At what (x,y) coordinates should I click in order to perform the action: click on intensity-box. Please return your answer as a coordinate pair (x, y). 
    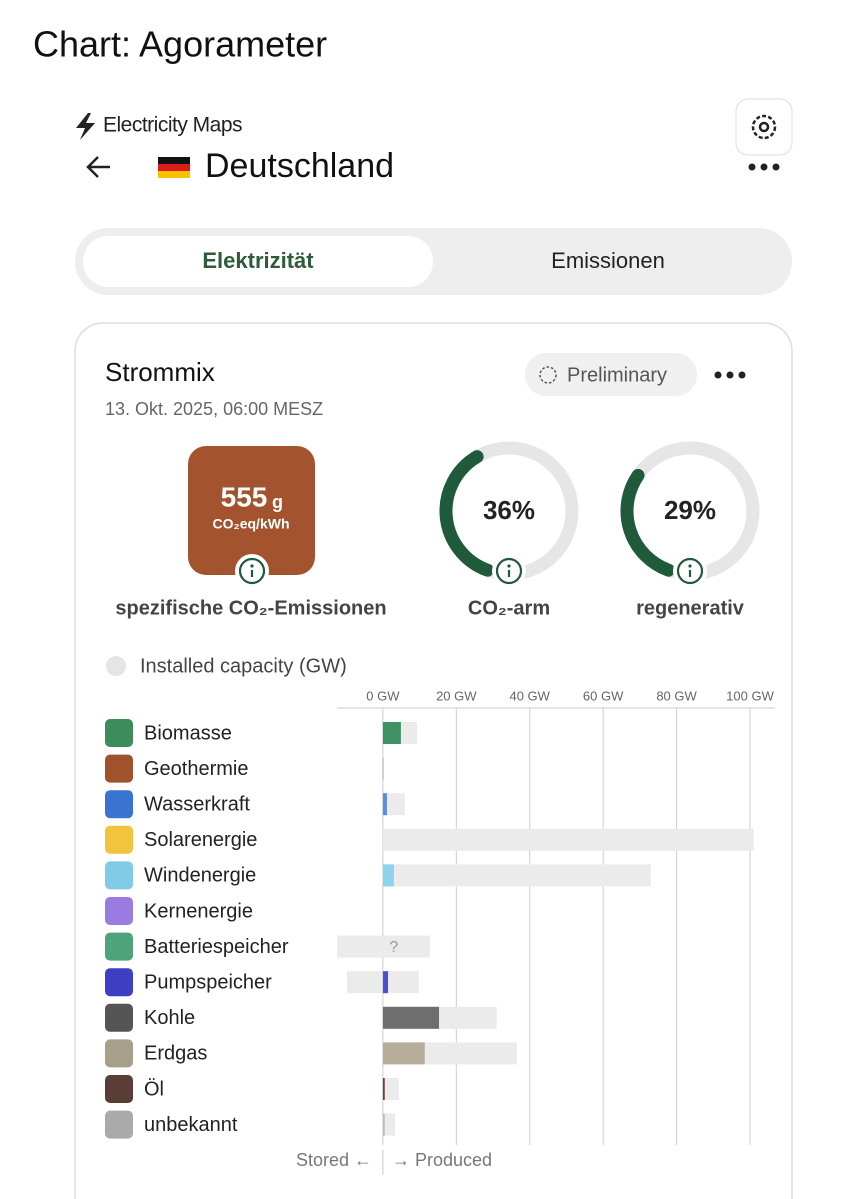
    Looking at the image, I should click on (251, 510).